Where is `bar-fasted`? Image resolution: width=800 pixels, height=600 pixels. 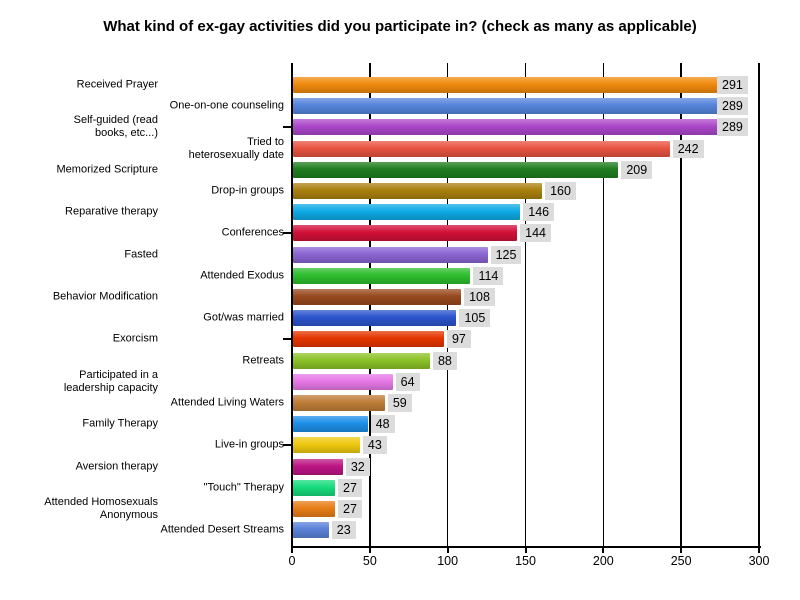
bar-fasted is located at coordinates (390, 254).